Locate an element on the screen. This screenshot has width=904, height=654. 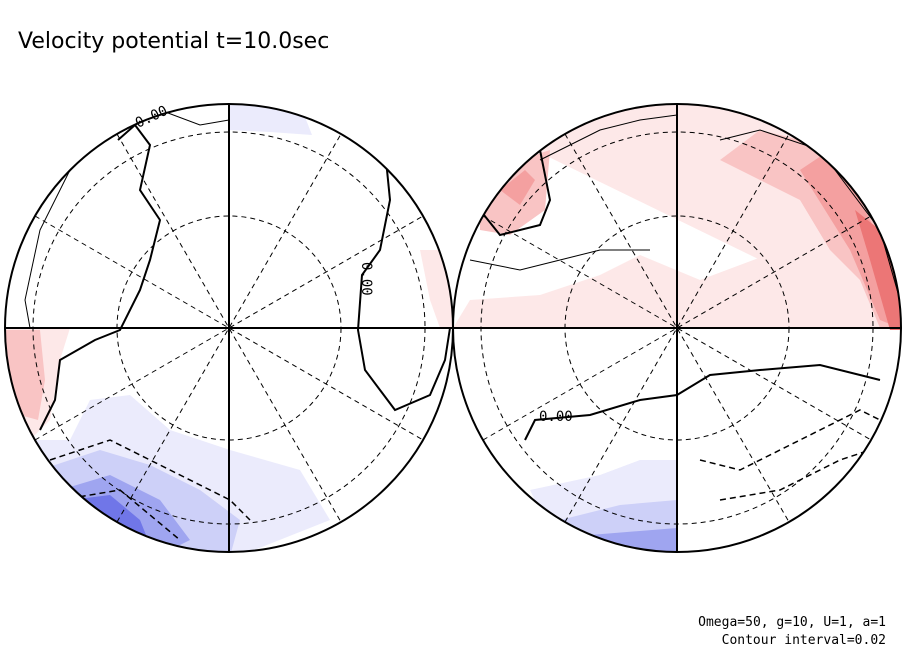
title: Velocity potential t=10.0sec is located at coordinates (173, 41).